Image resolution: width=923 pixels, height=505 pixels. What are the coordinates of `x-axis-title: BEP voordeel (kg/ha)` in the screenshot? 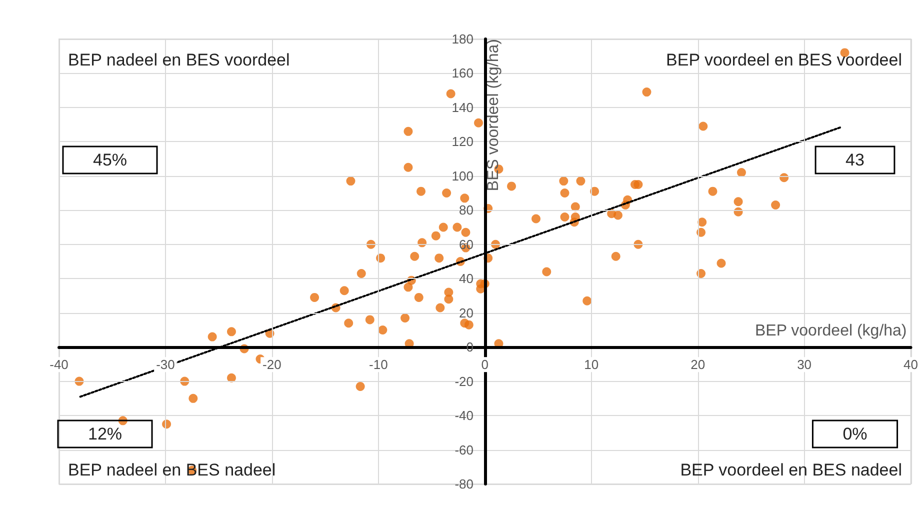 It's located at (830, 331).